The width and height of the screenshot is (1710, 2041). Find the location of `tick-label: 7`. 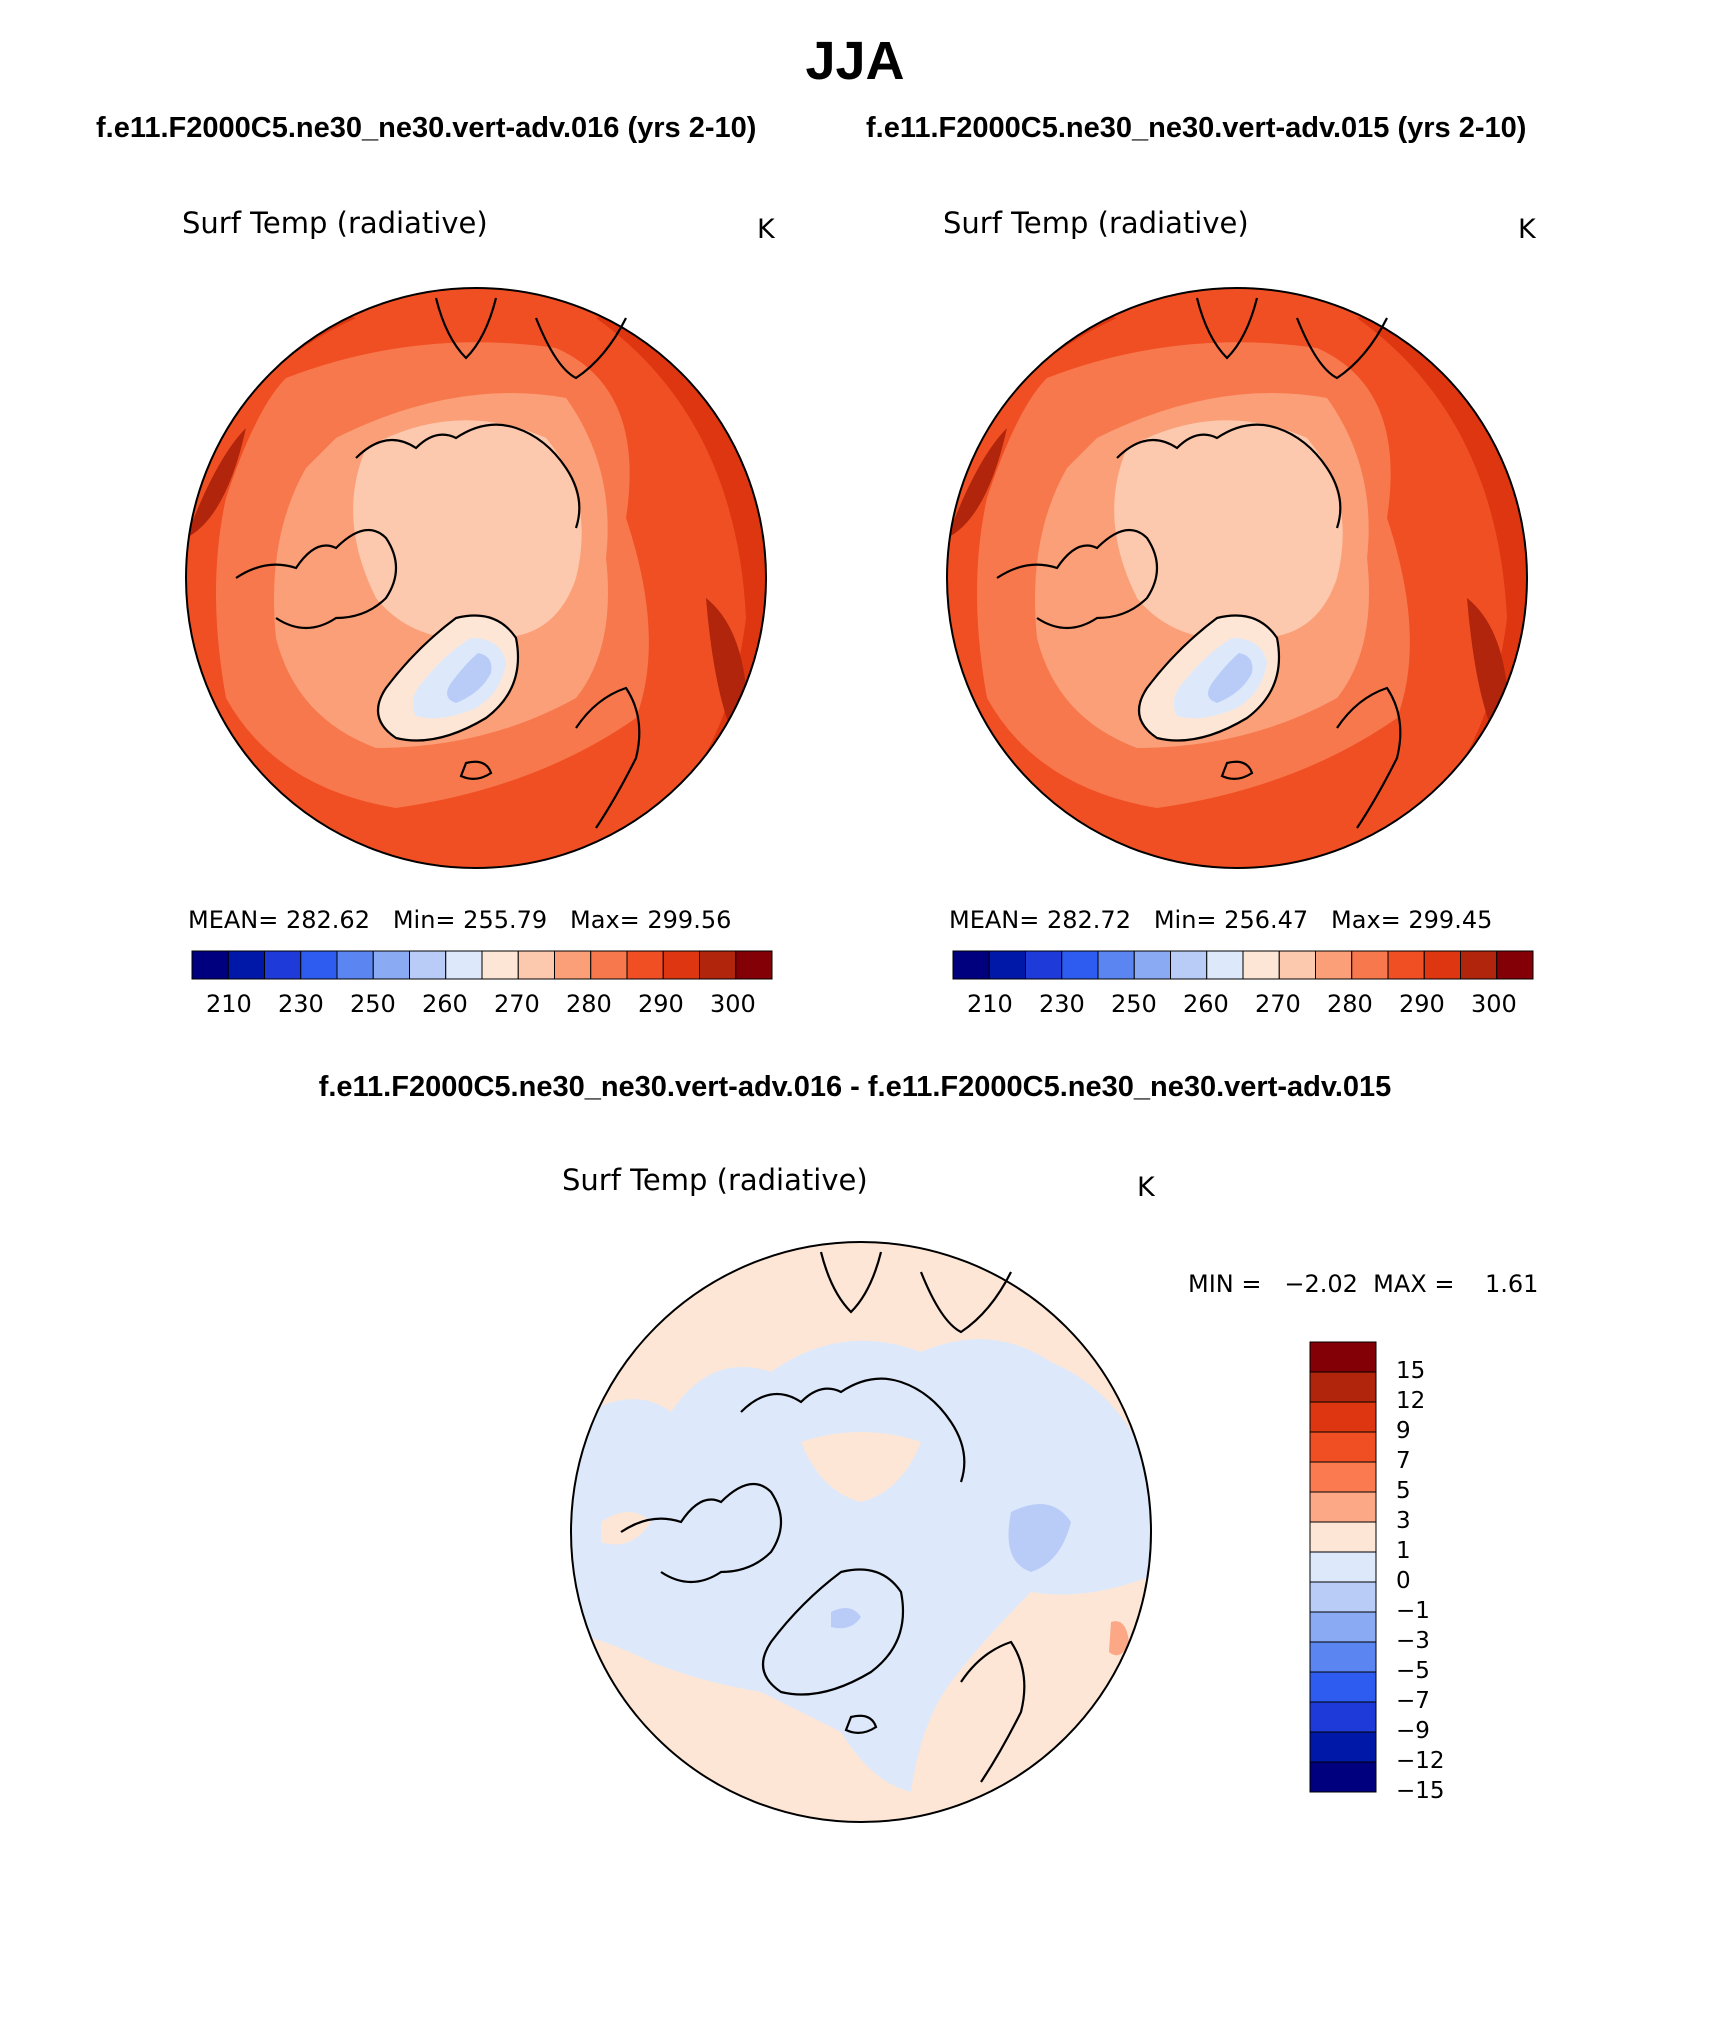

tick-label: 7 is located at coordinates (1403, 1461).